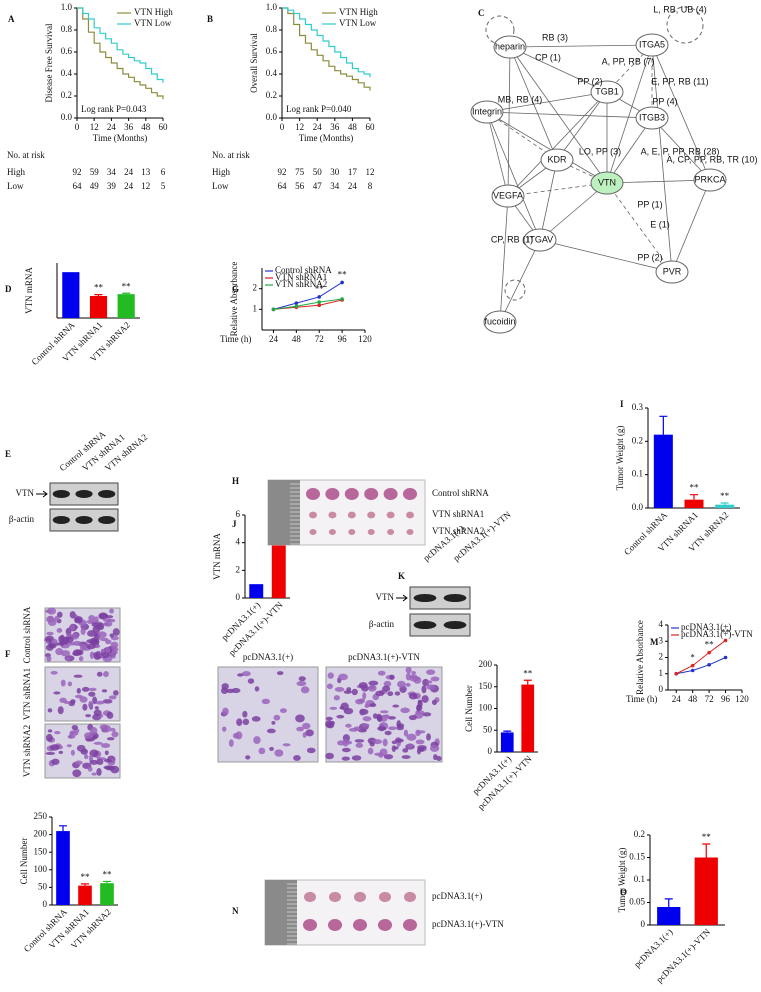 This screenshot has width=761, height=992. I want to click on edge-label: E, PP, RB (11), so click(679, 81).